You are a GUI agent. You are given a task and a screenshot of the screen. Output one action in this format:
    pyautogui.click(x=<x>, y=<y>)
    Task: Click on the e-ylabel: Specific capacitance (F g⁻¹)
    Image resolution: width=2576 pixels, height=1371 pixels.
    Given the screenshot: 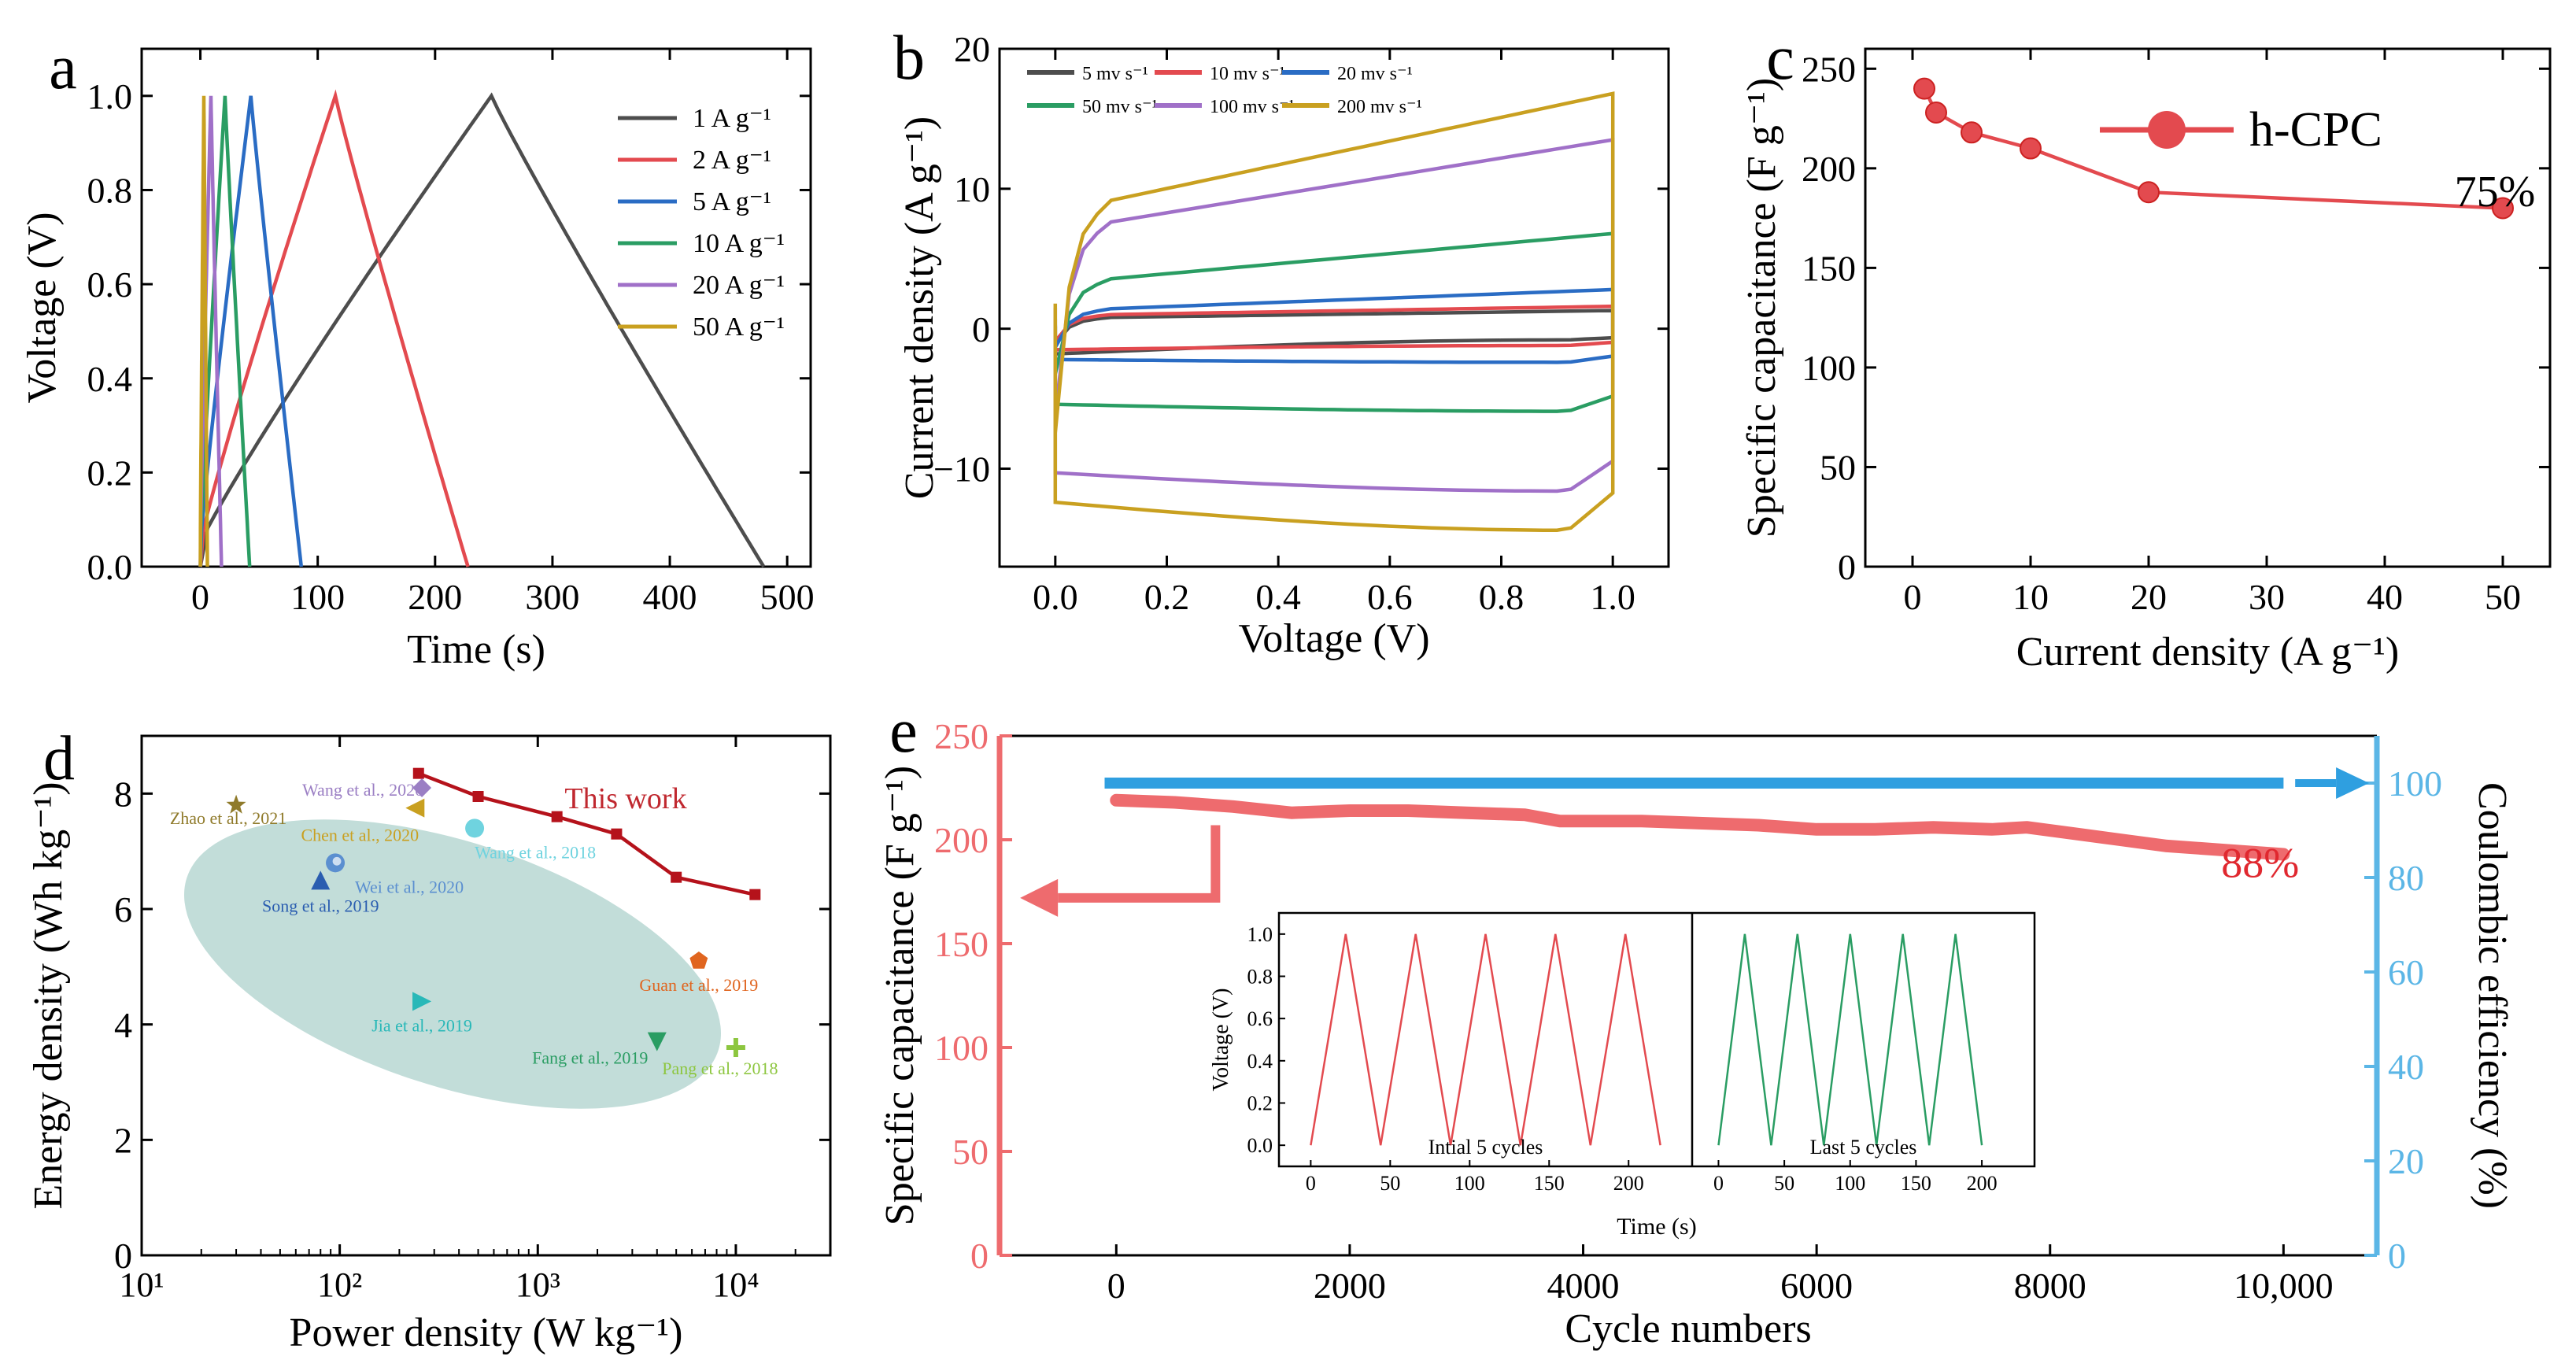 What is the action you would take?
    pyautogui.click(x=900, y=995)
    